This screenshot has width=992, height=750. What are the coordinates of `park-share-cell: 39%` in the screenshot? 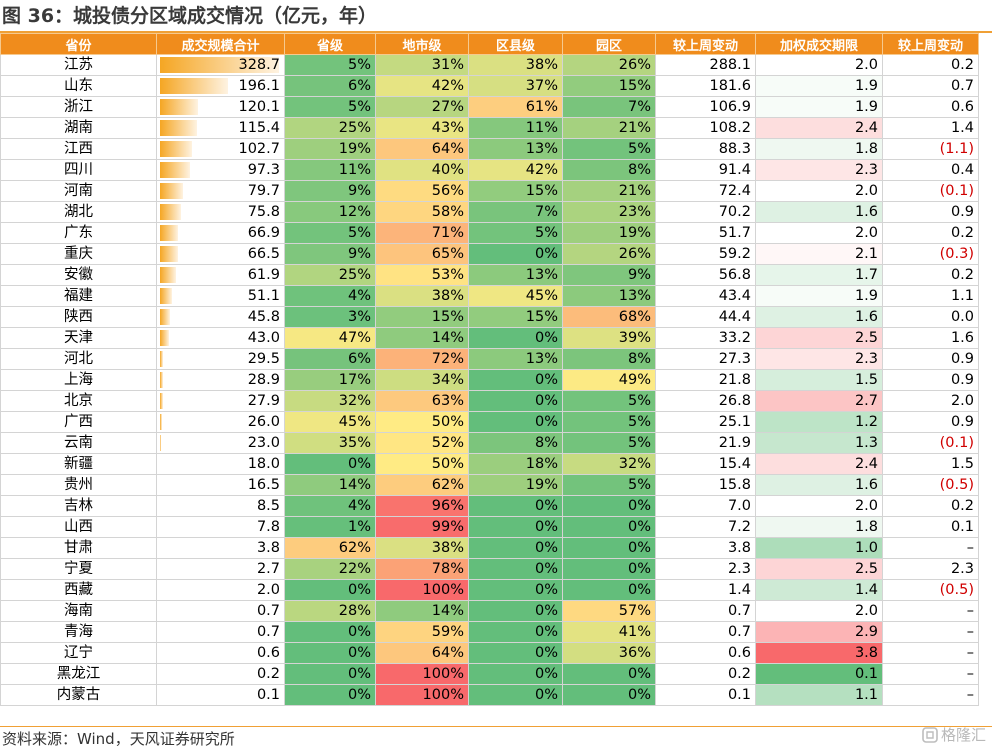 It's located at (609, 338).